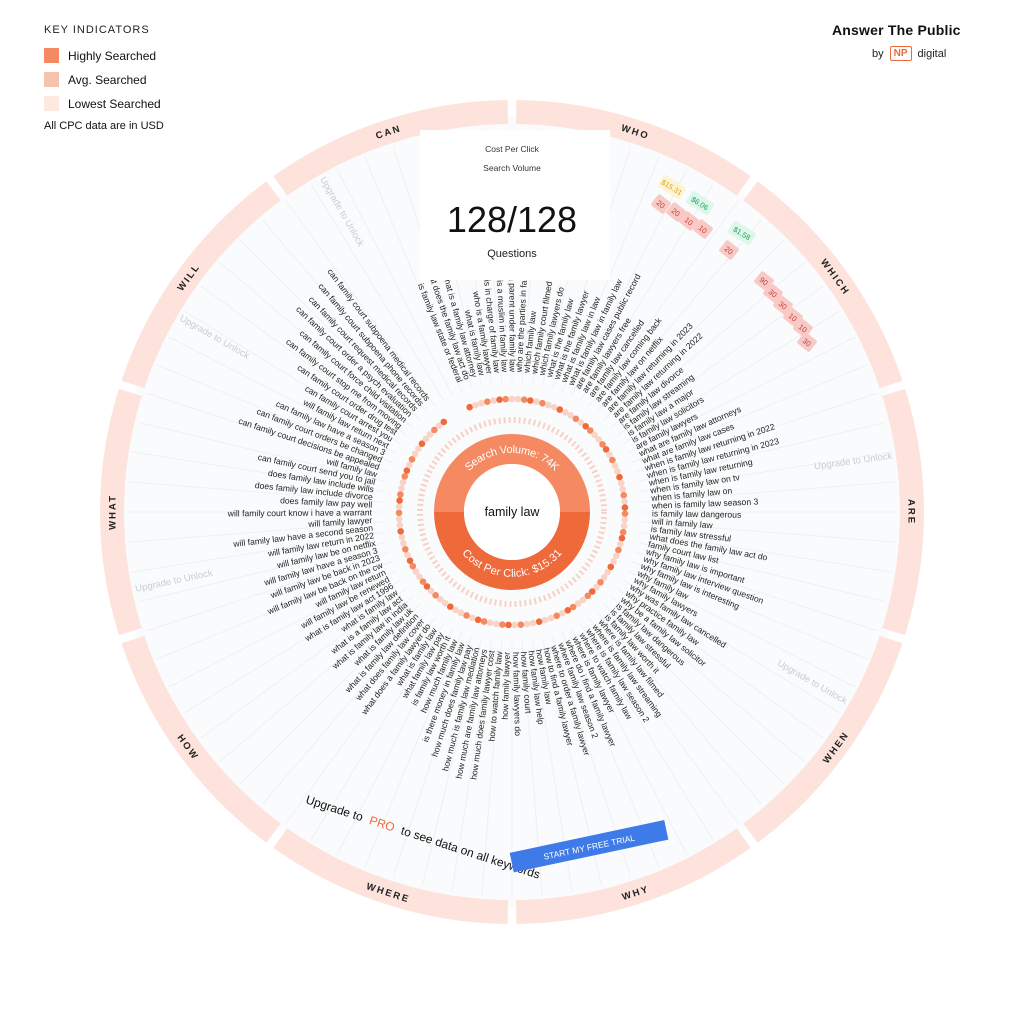 Image resolution: width=1024 pixels, height=1024 pixels. What do you see at coordinates (120, 512) in the screenshot?
I see `ring-segment-what` at bounding box center [120, 512].